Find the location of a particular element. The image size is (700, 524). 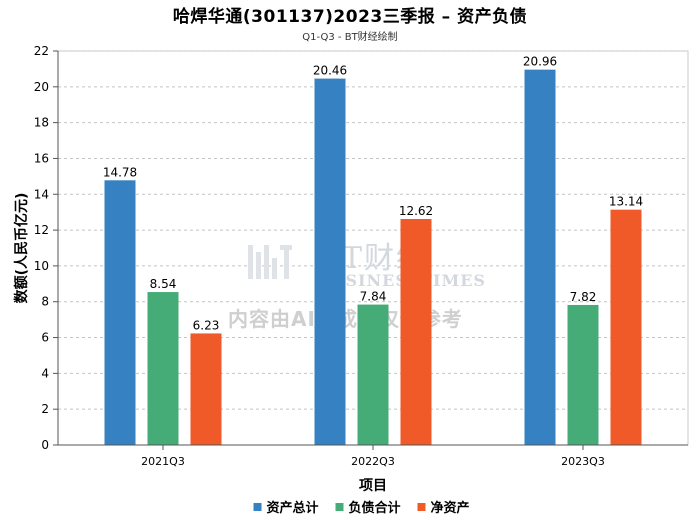

x-tick-label: 2023Q3 is located at coordinates (583, 461).